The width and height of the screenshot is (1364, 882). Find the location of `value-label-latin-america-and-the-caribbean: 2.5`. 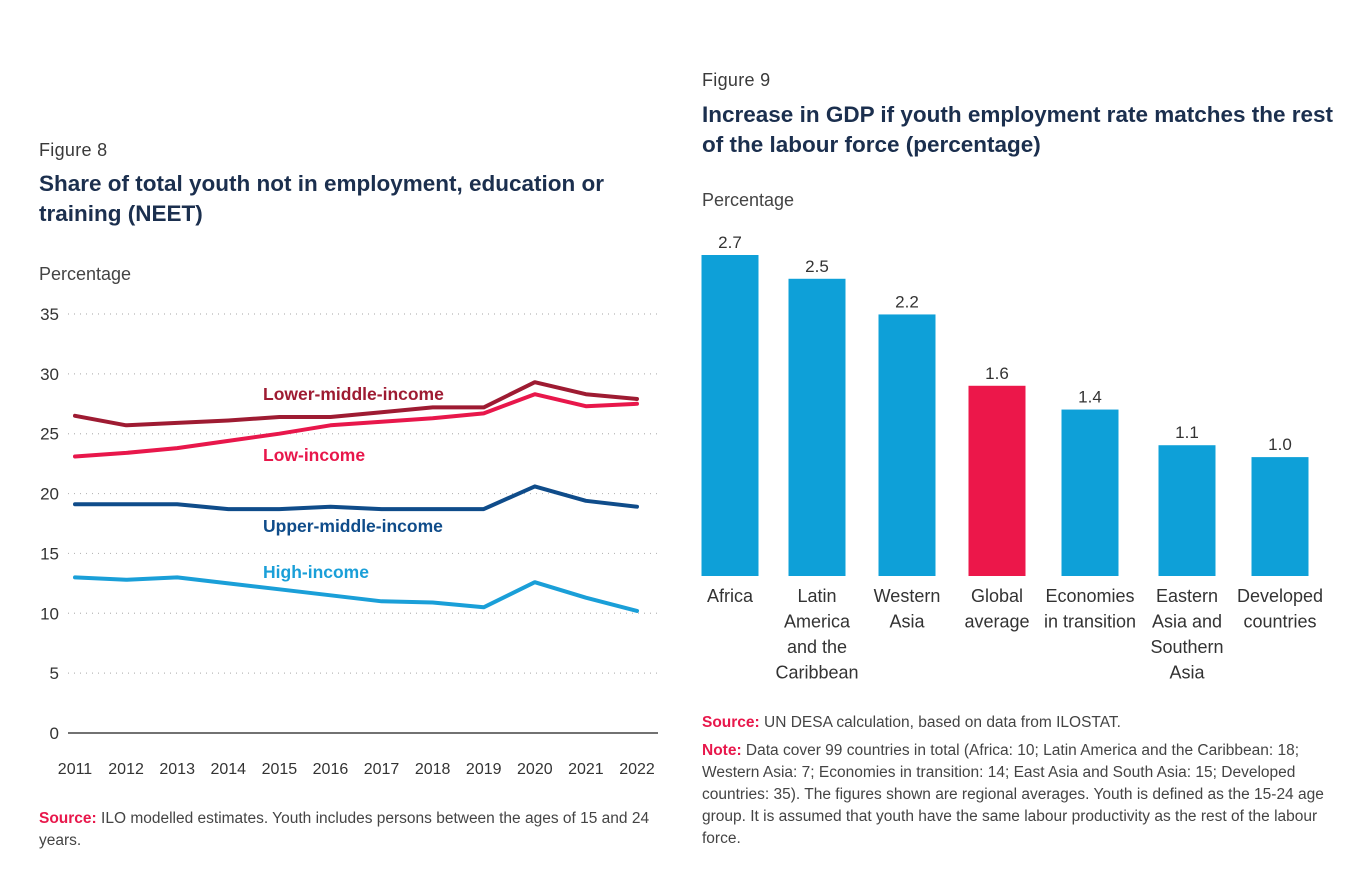

value-label-latin-america-and-the-caribbean: 2.5 is located at coordinates (817, 266).